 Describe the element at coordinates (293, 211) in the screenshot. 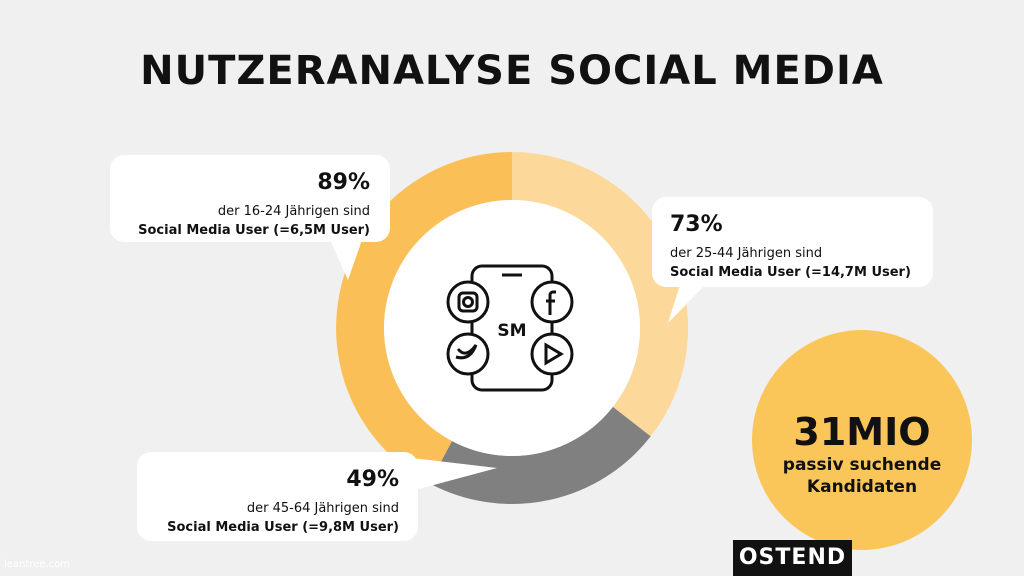

I see `callout-text: der 16-24 Jährigen sind` at that location.